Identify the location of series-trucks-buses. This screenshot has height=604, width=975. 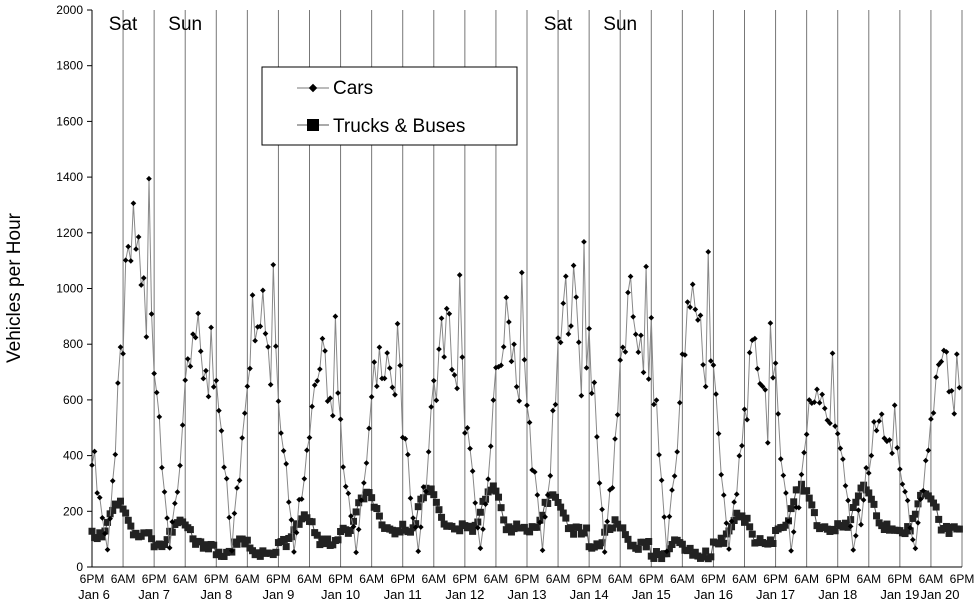
(525, 521).